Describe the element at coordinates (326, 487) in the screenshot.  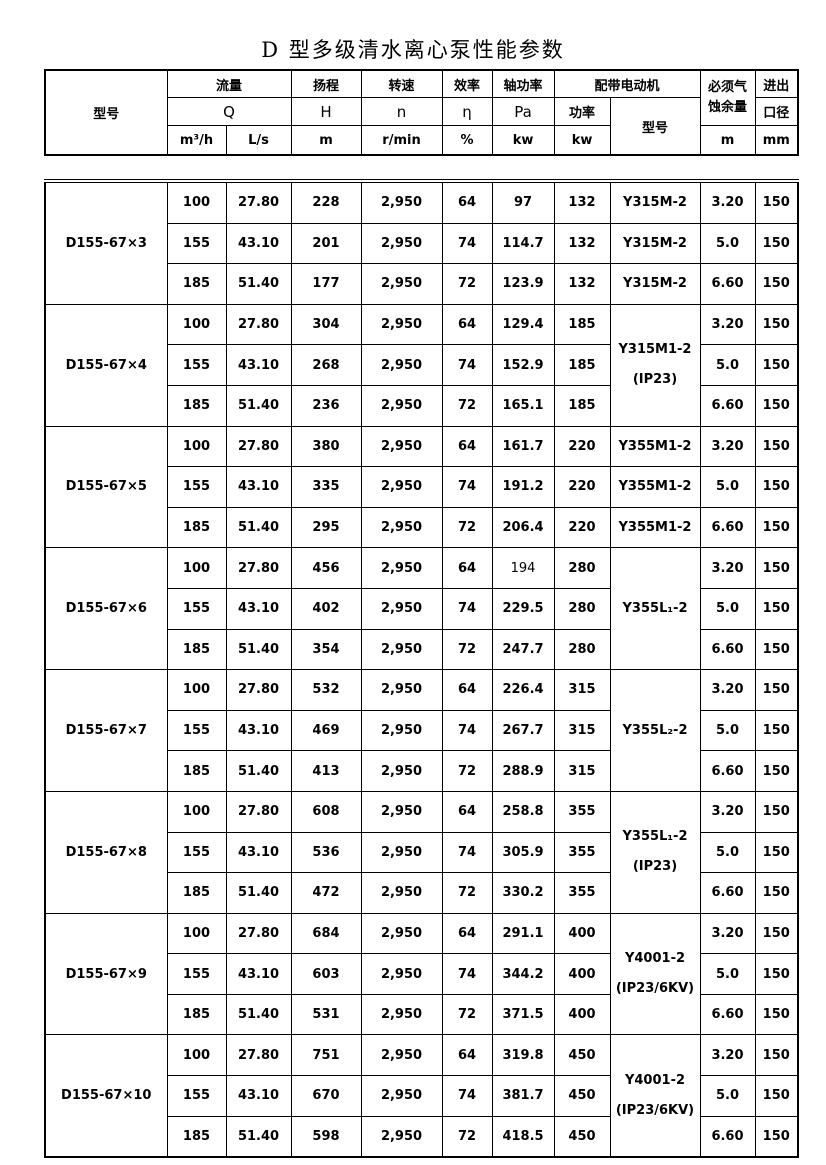
I see `cell-head: 335` at that location.